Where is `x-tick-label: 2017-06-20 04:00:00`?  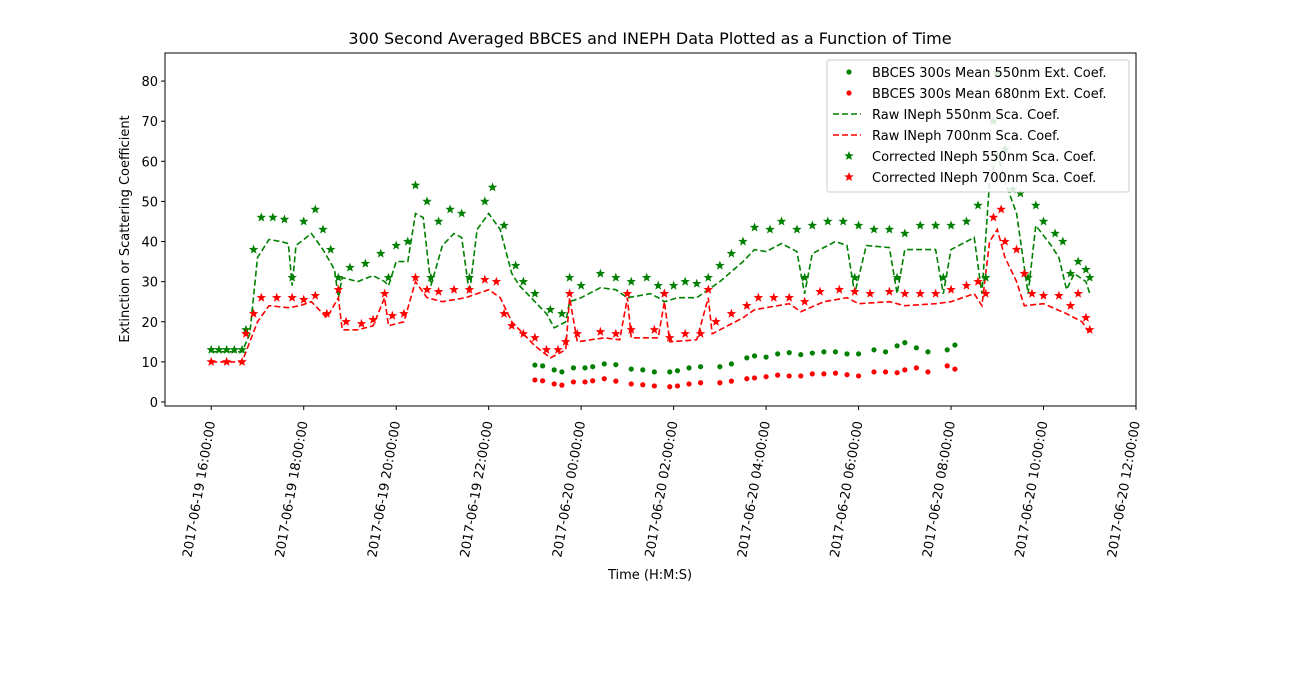 x-tick-label: 2017-06-20 04:00:00 is located at coordinates (754, 489).